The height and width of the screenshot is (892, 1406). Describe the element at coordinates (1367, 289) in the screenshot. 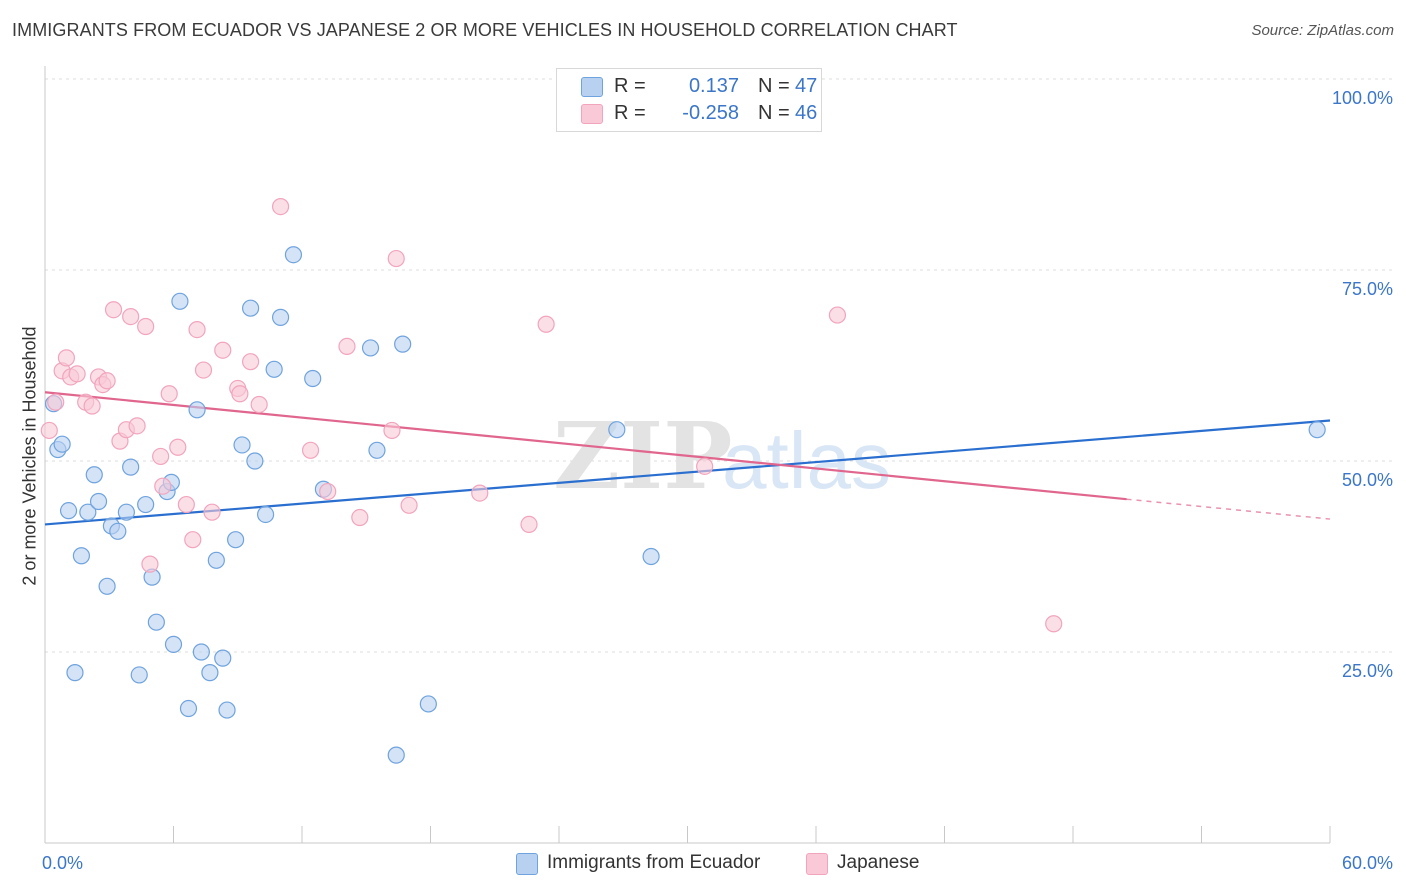

I see `y-tick-label: 75.0%` at that location.